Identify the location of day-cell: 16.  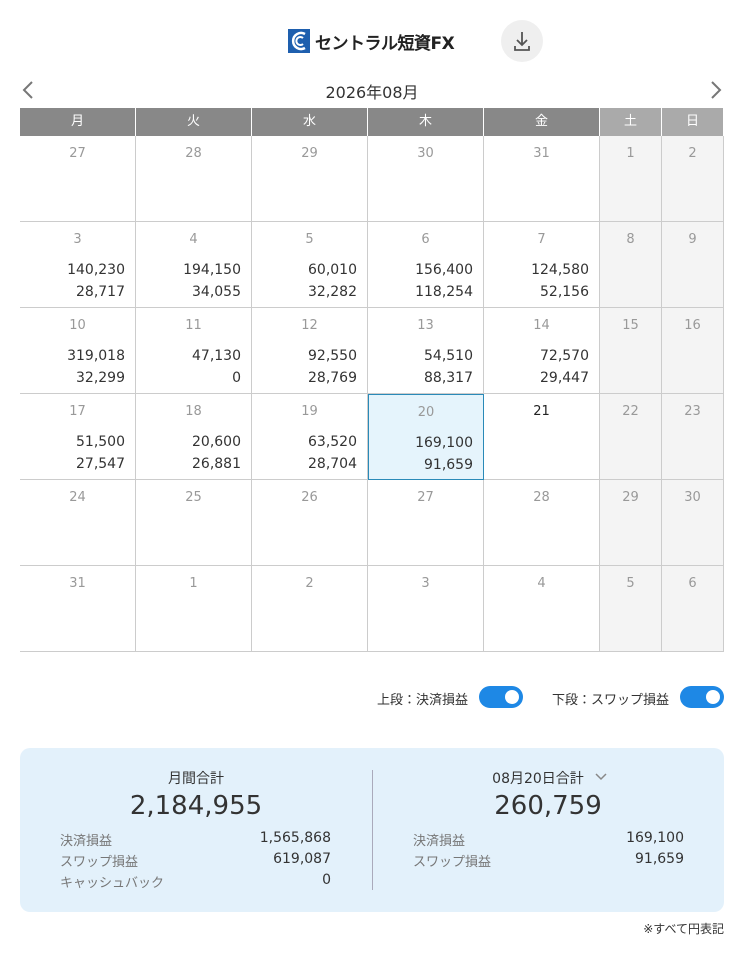
(693, 351).